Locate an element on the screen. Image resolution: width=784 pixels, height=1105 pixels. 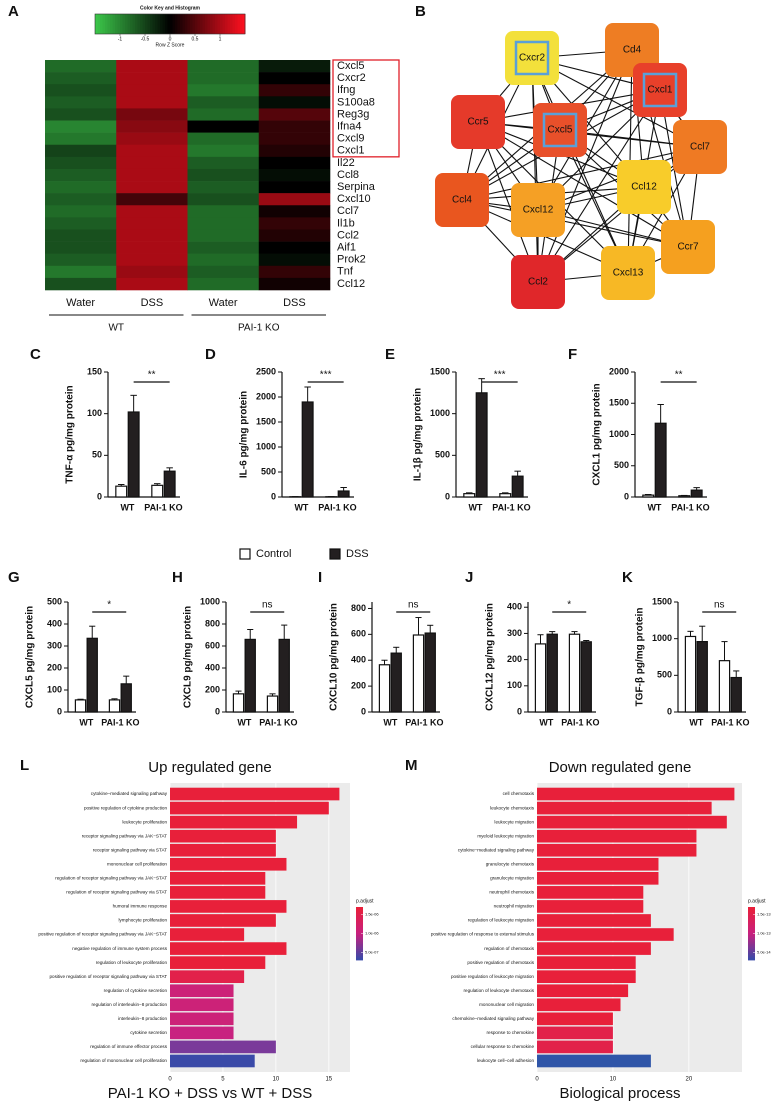
gene-label: S100a8 is located at coordinates (356, 102).